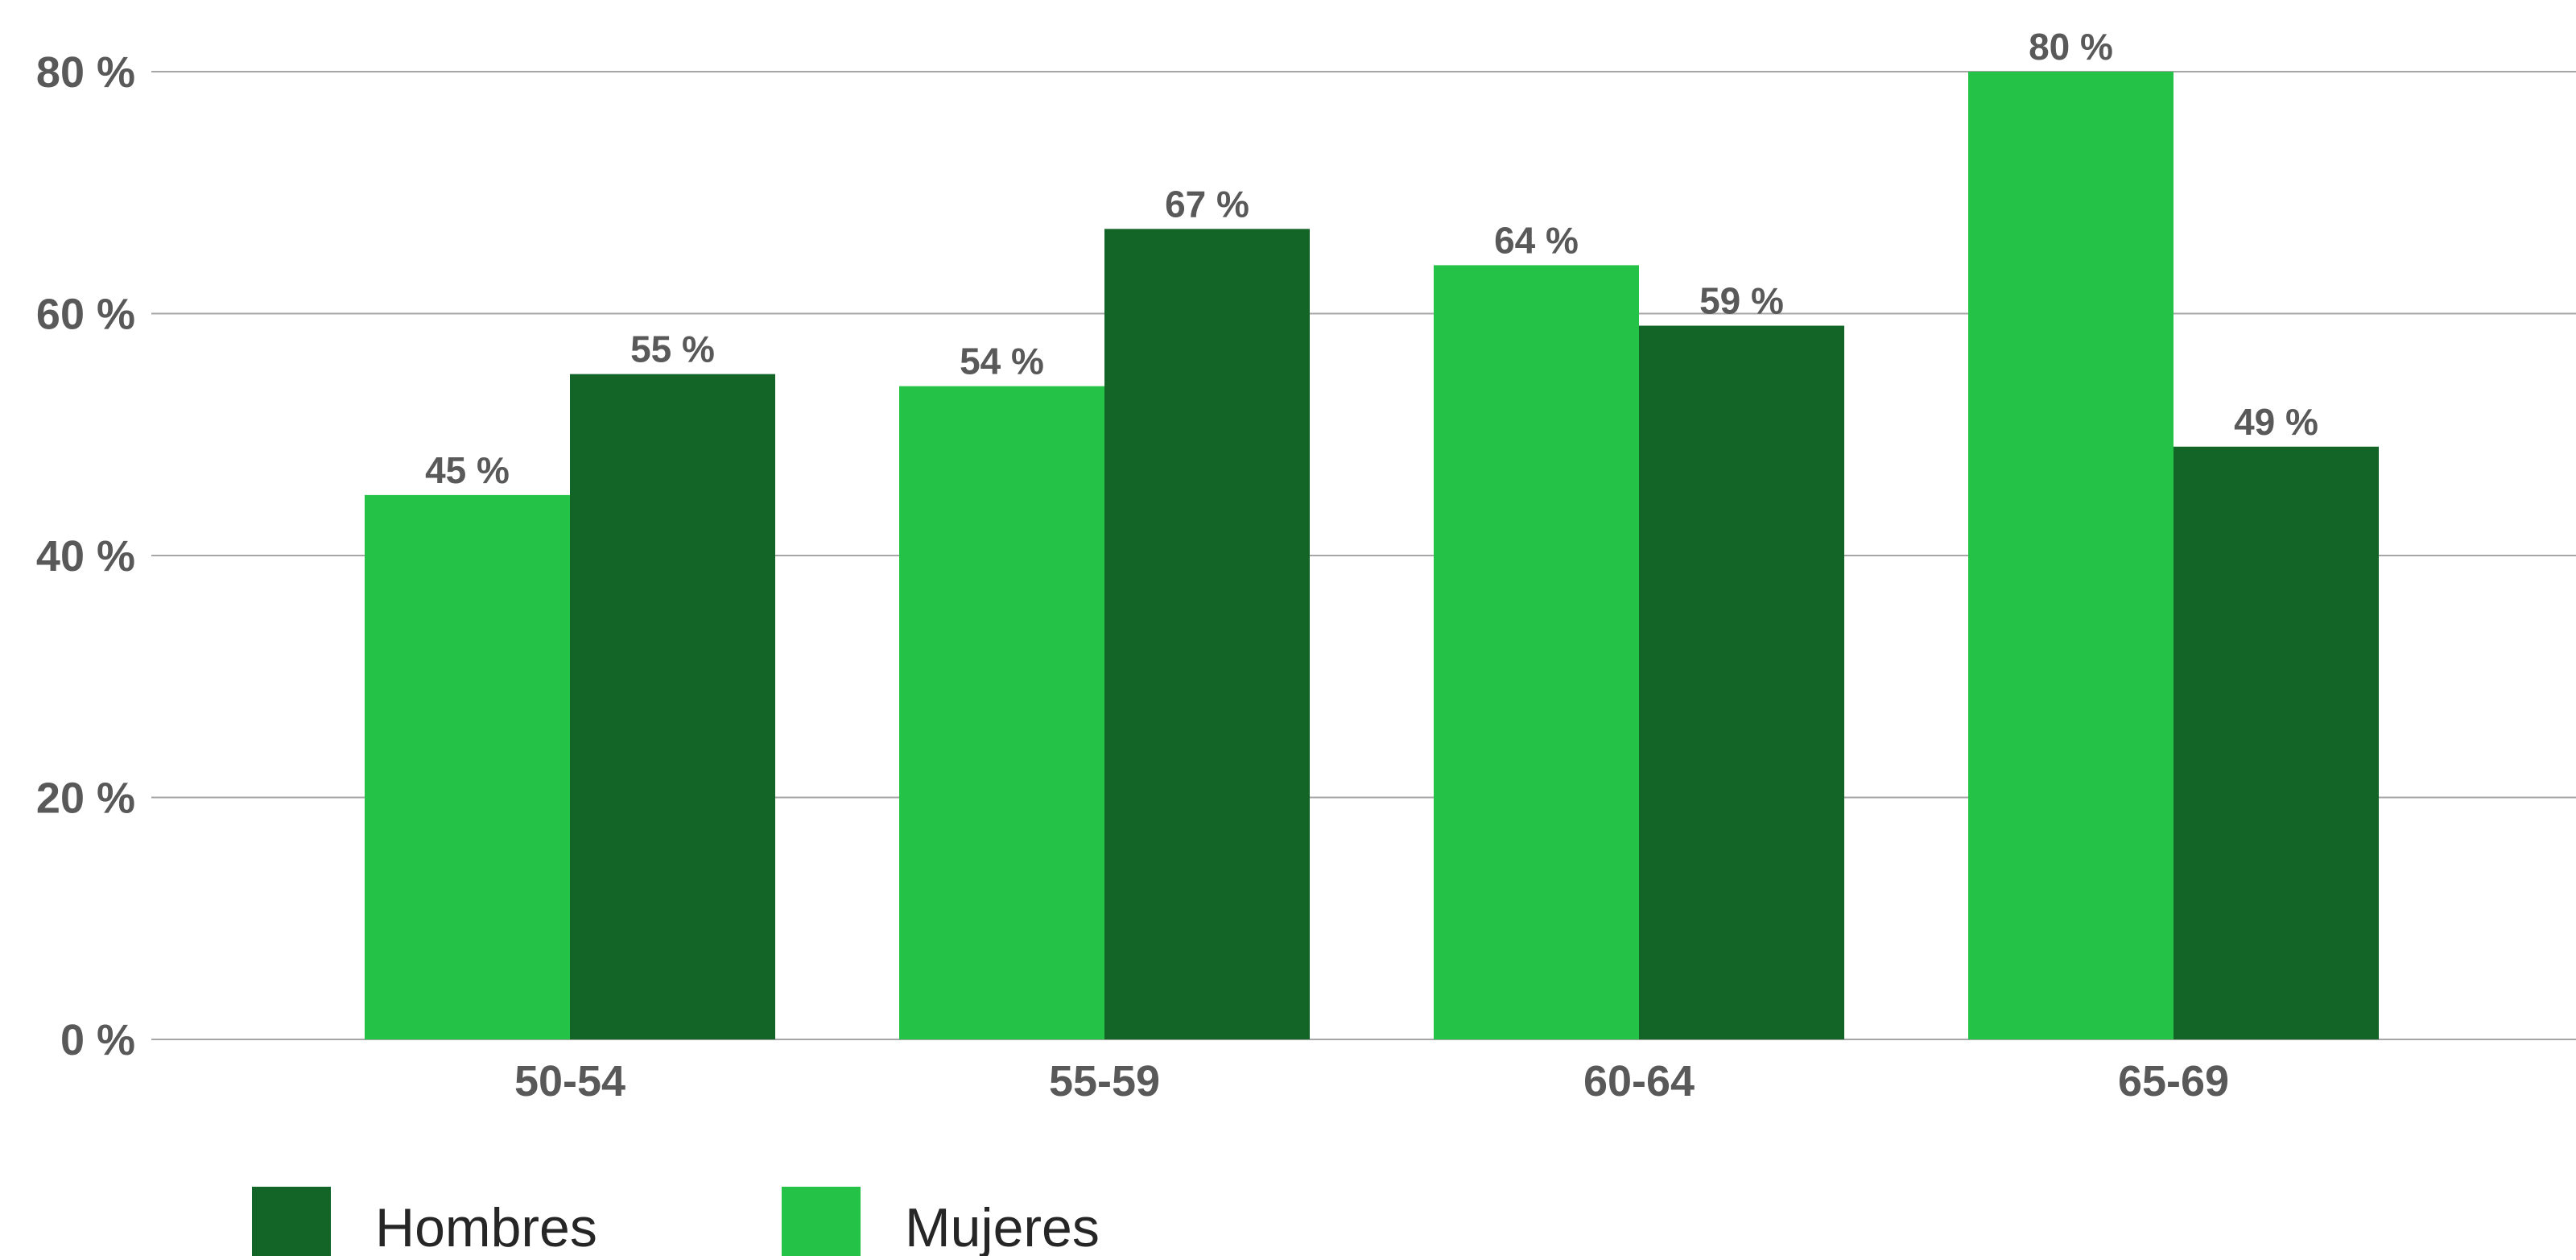  What do you see at coordinates (676, 1224) in the screenshot?
I see `legend: Hombres Mujeres` at bounding box center [676, 1224].